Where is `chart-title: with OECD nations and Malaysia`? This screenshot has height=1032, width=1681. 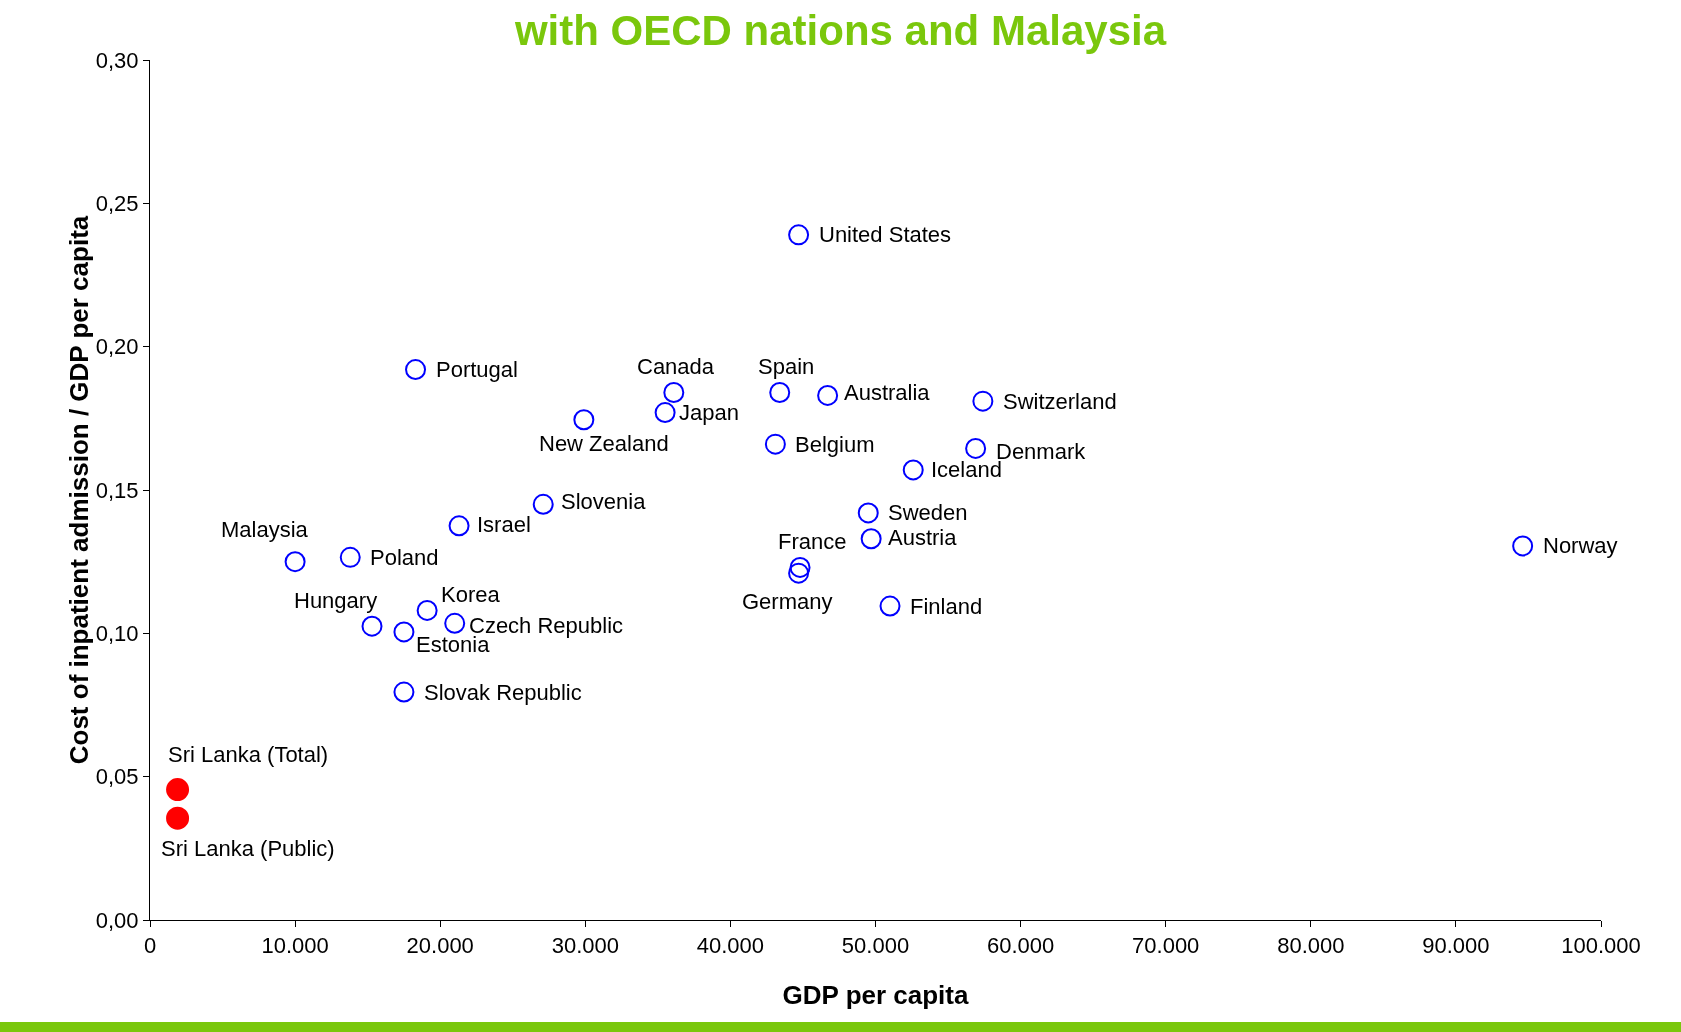 chart-title: with OECD nations and Malaysia is located at coordinates (840, 30).